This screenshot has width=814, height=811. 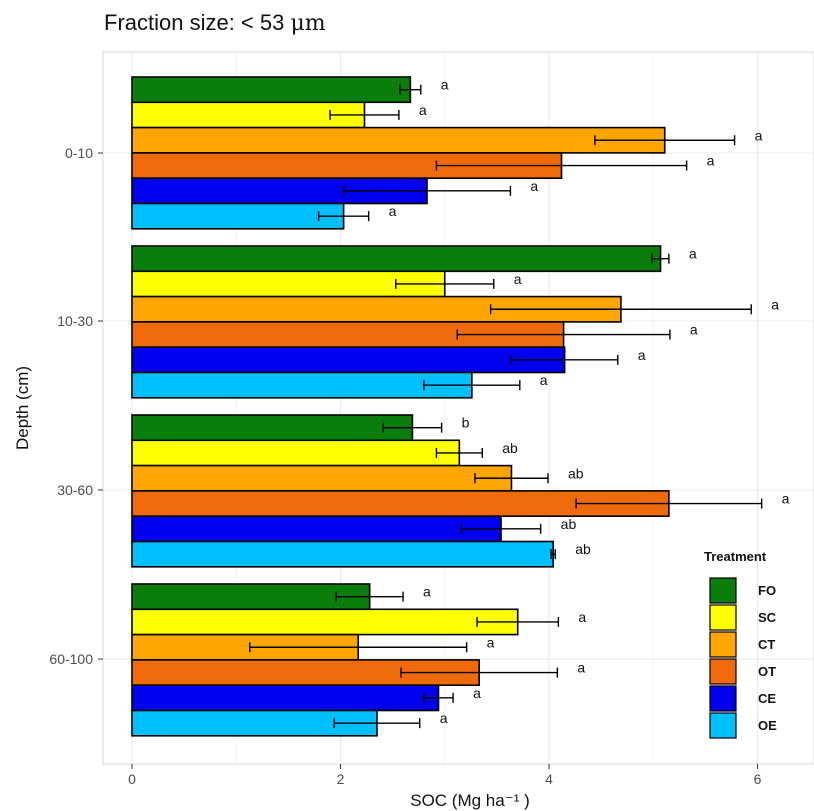 What do you see at coordinates (79, 153) in the screenshot?
I see `y-tick-label: 0-10` at bounding box center [79, 153].